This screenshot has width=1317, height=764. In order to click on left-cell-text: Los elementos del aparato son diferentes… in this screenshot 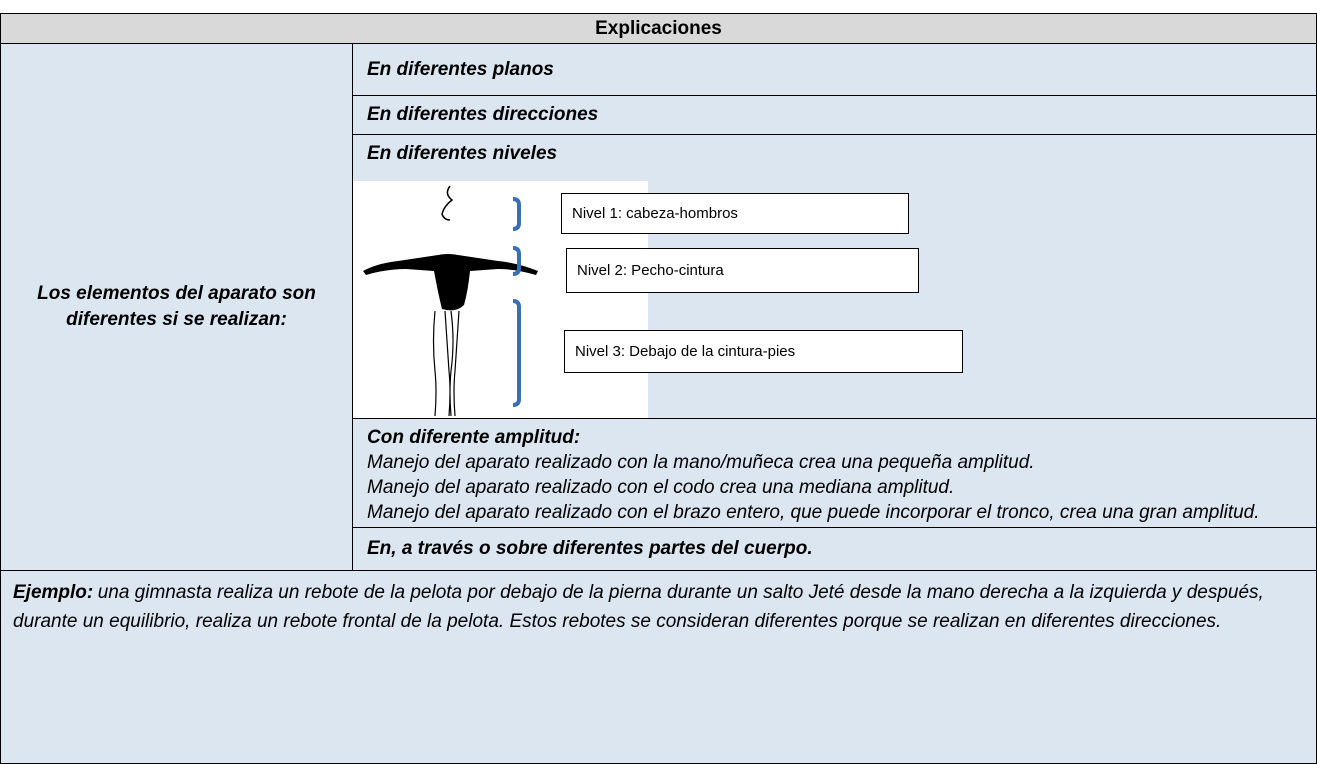, I will do `click(176, 306)`.